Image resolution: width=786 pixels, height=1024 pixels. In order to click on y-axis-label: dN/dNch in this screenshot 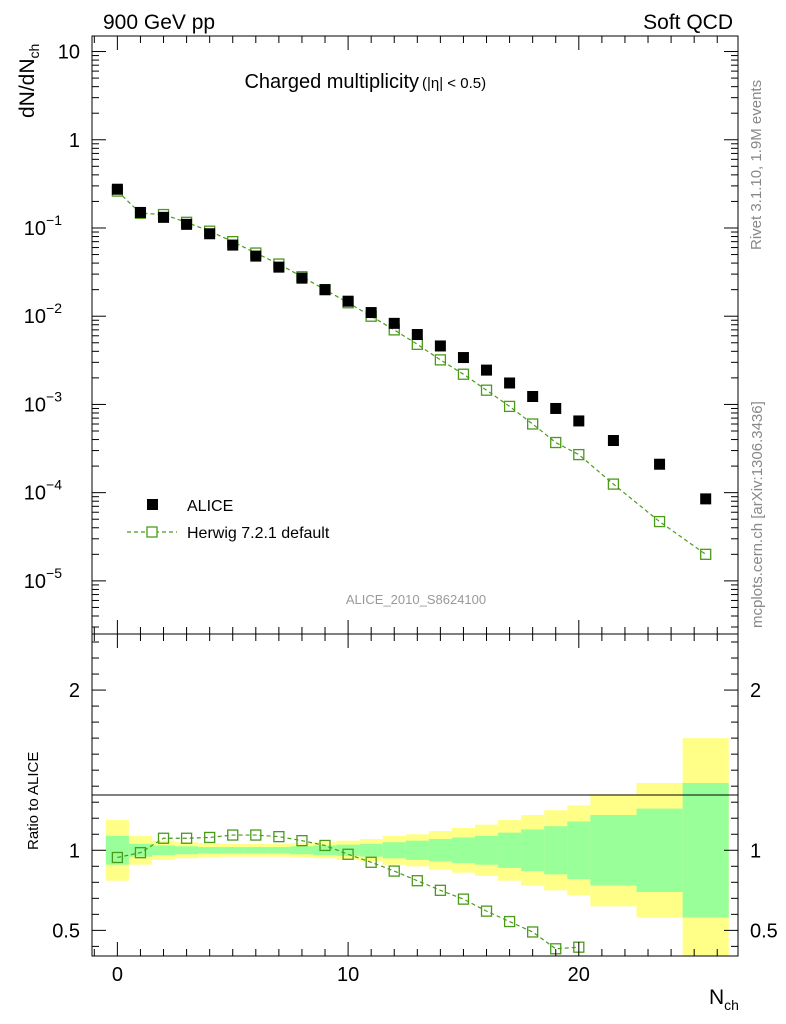, I will do `click(29, 81)`.